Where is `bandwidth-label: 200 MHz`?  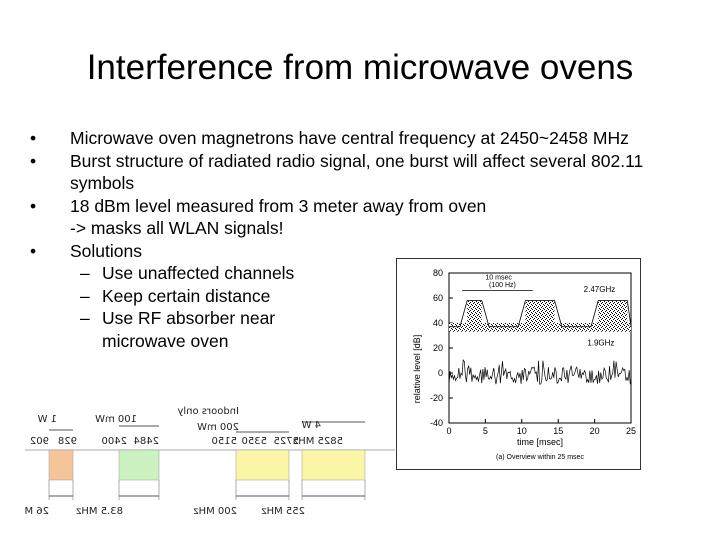 bandwidth-label: 200 MHz is located at coordinates (215, 511).